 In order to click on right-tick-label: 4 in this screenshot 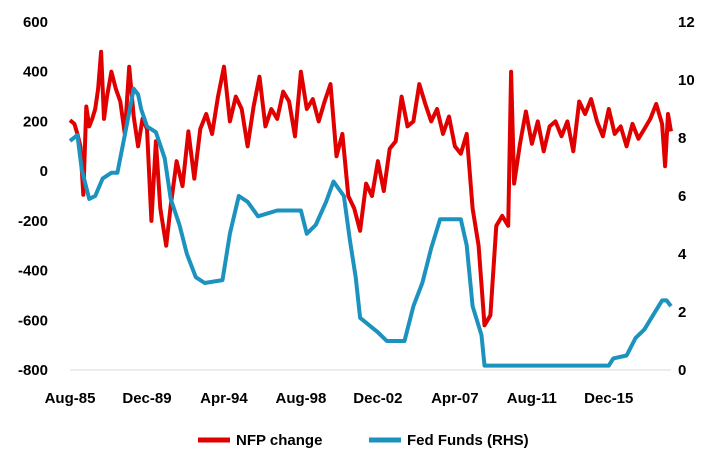, I will do `click(682, 254)`.